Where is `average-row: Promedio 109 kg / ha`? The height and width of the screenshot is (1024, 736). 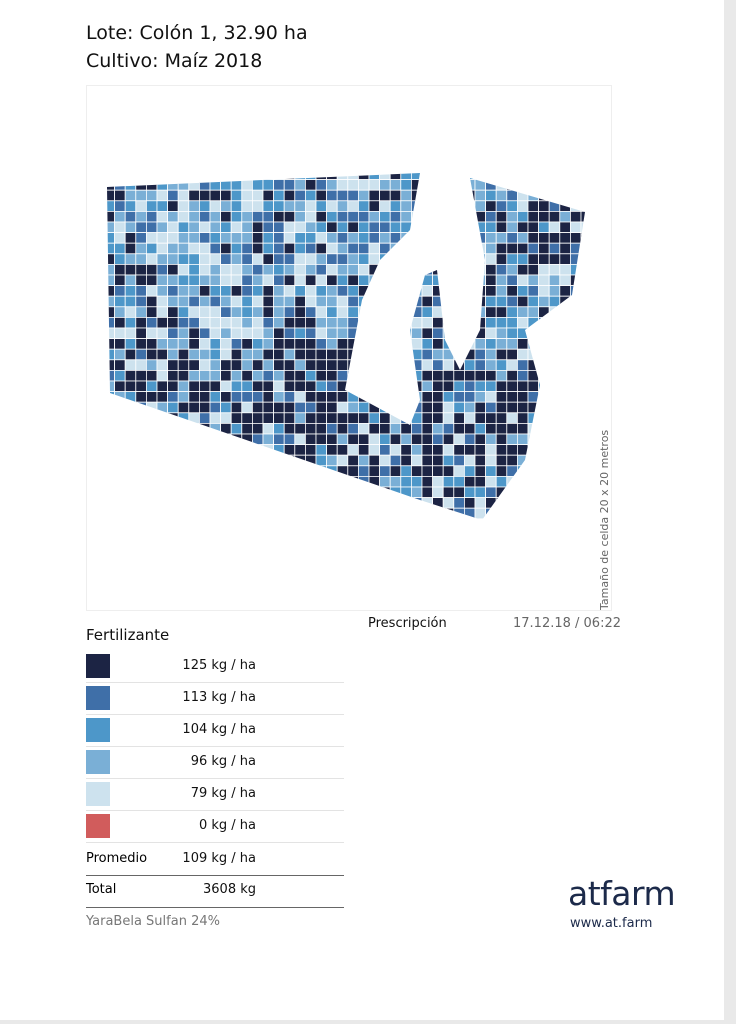
average-row: Promedio 109 kg / ha is located at coordinates (215, 859).